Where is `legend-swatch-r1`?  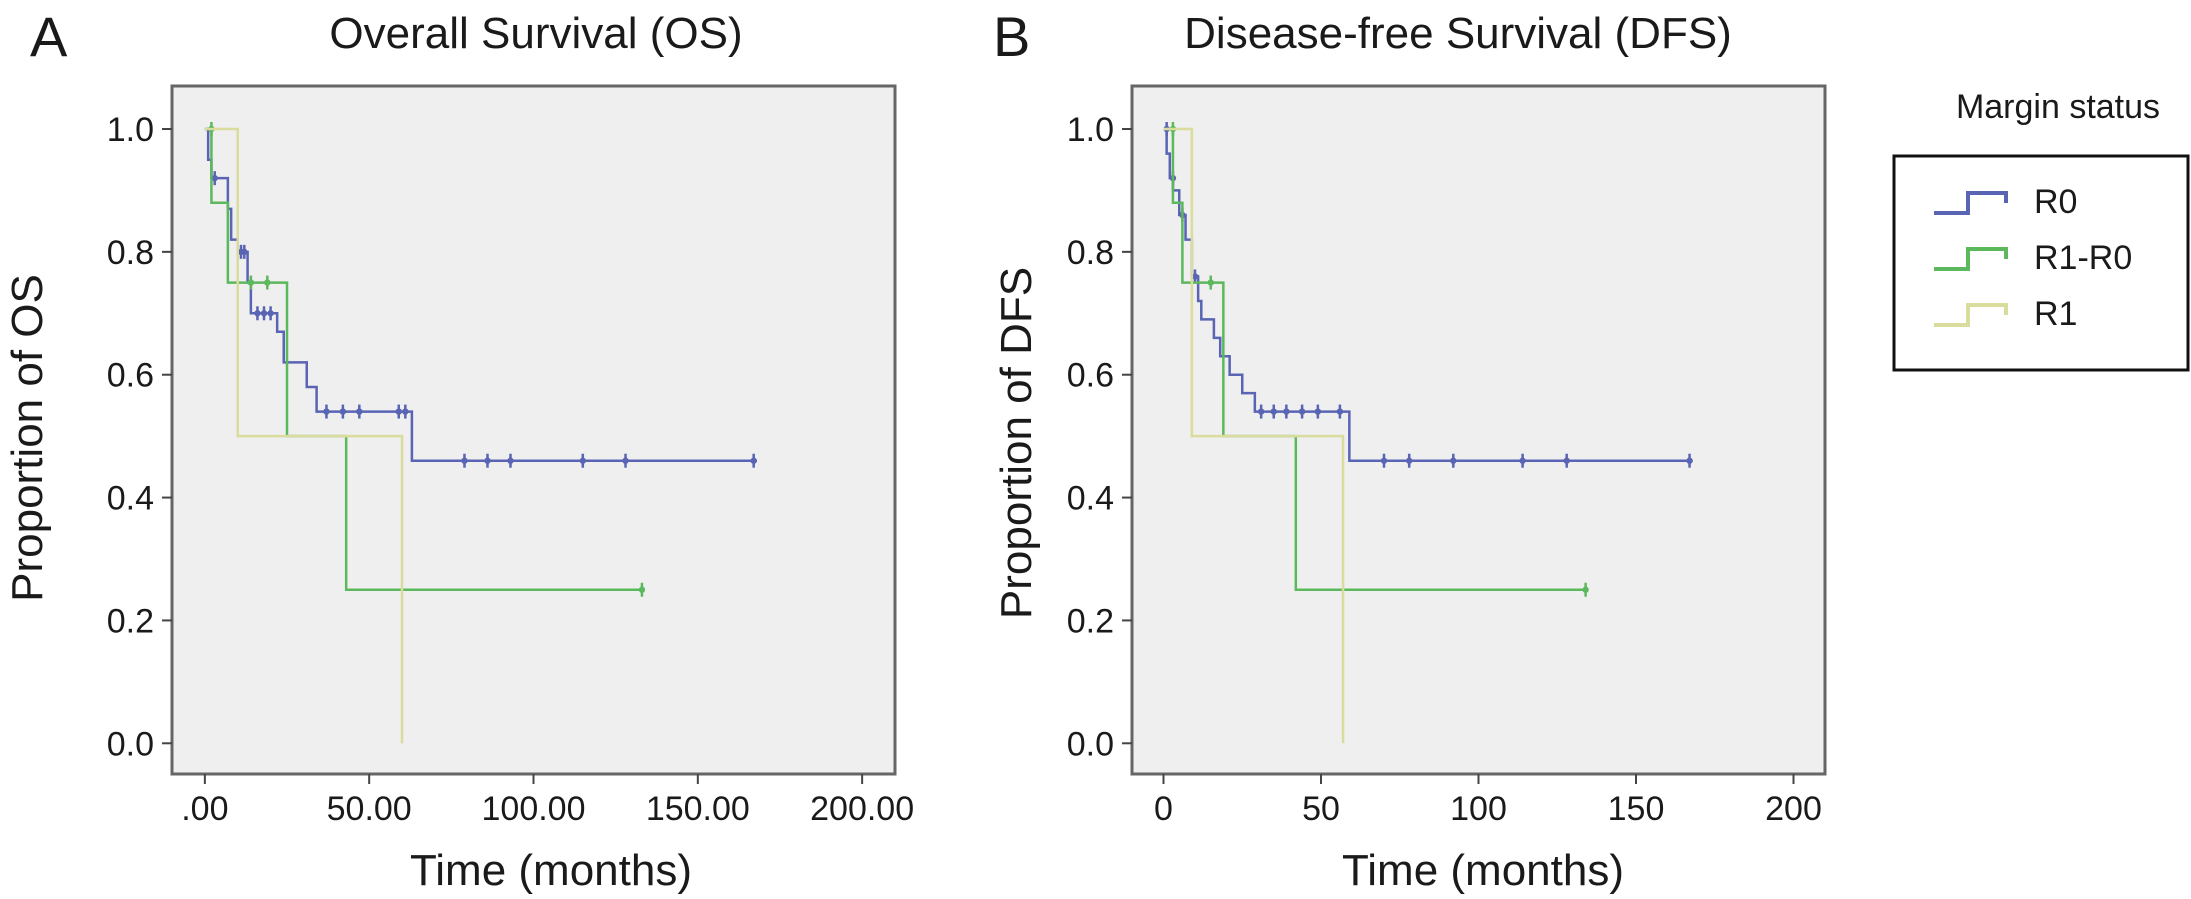 legend-swatch-r1 is located at coordinates (1971, 315).